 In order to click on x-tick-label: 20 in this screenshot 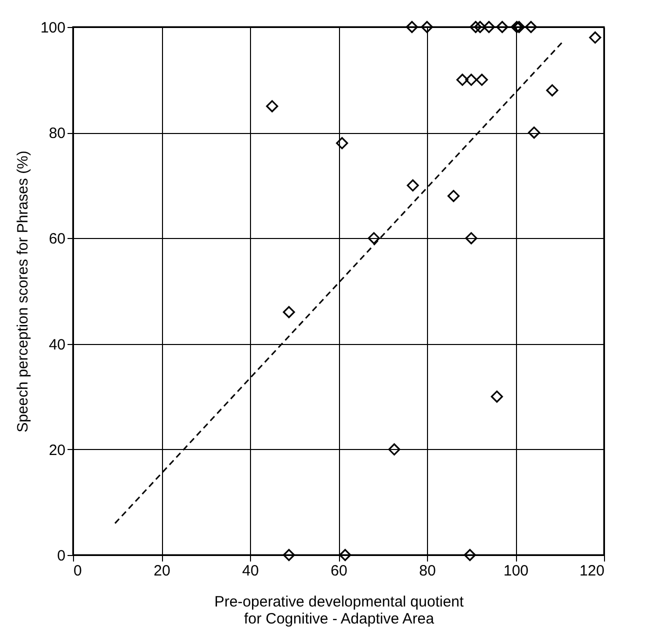, I will do `click(162, 571)`.